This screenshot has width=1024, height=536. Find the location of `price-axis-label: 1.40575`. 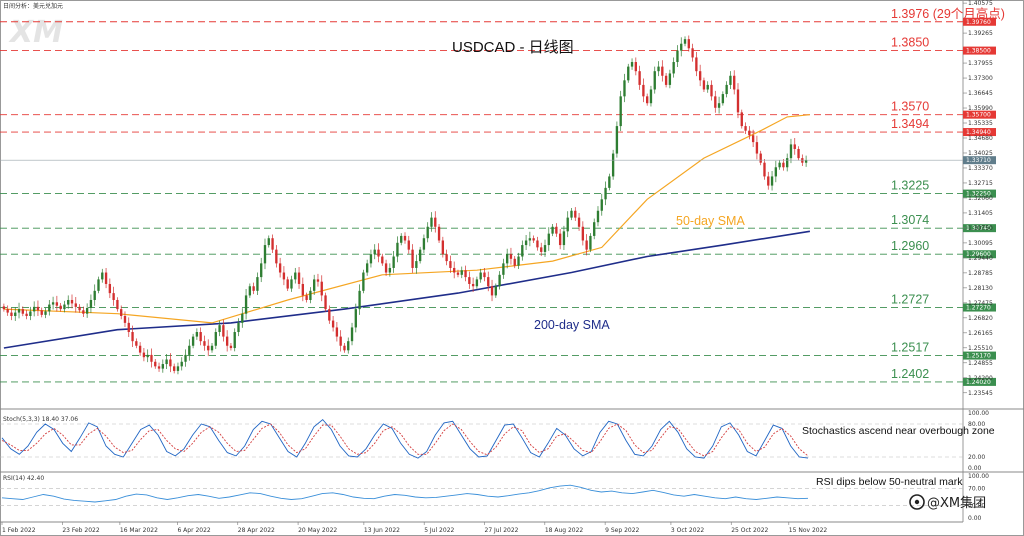

price-axis-label: 1.40575 is located at coordinates (980, 3).